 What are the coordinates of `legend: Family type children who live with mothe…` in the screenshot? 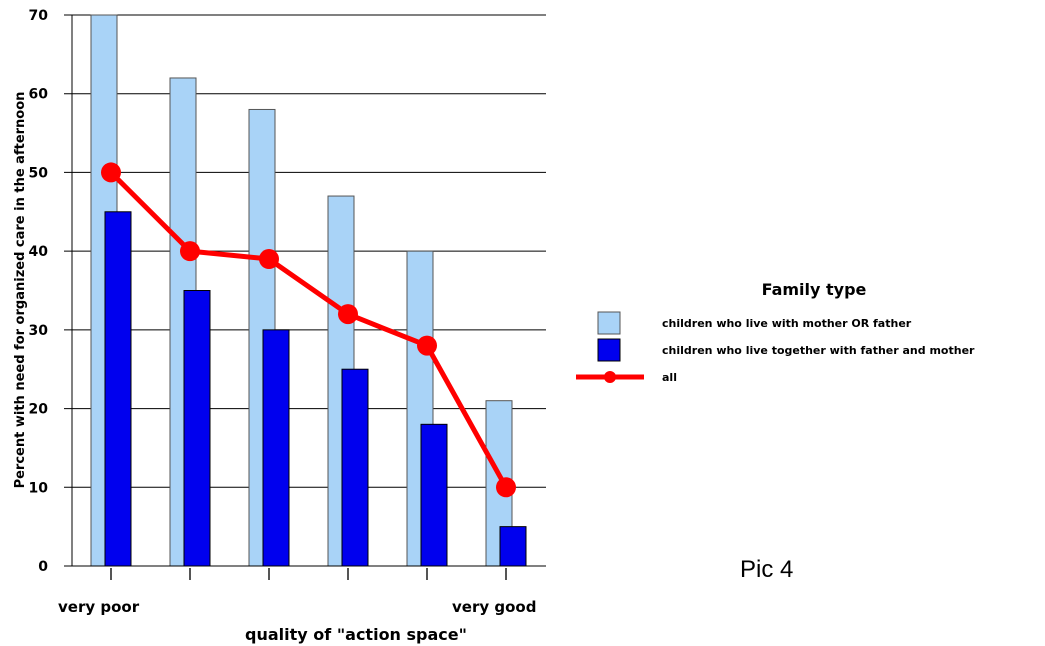 It's located at (775, 332).